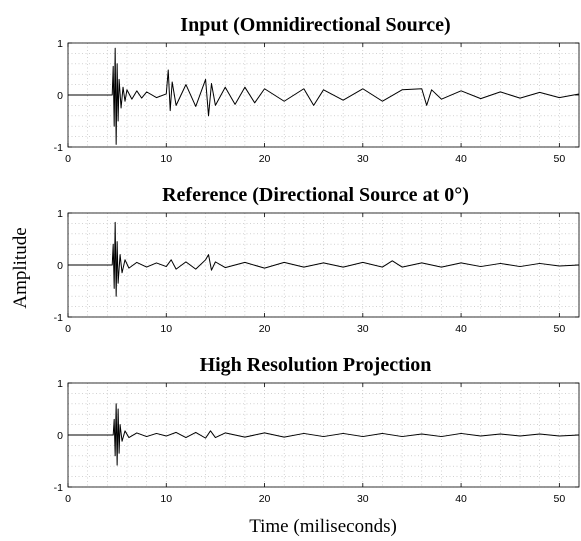 Image resolution: width=581 pixels, height=541 pixels. What do you see at coordinates (323, 526) in the screenshot?
I see `x-axis-label: Time (miliseconds)` at bounding box center [323, 526].